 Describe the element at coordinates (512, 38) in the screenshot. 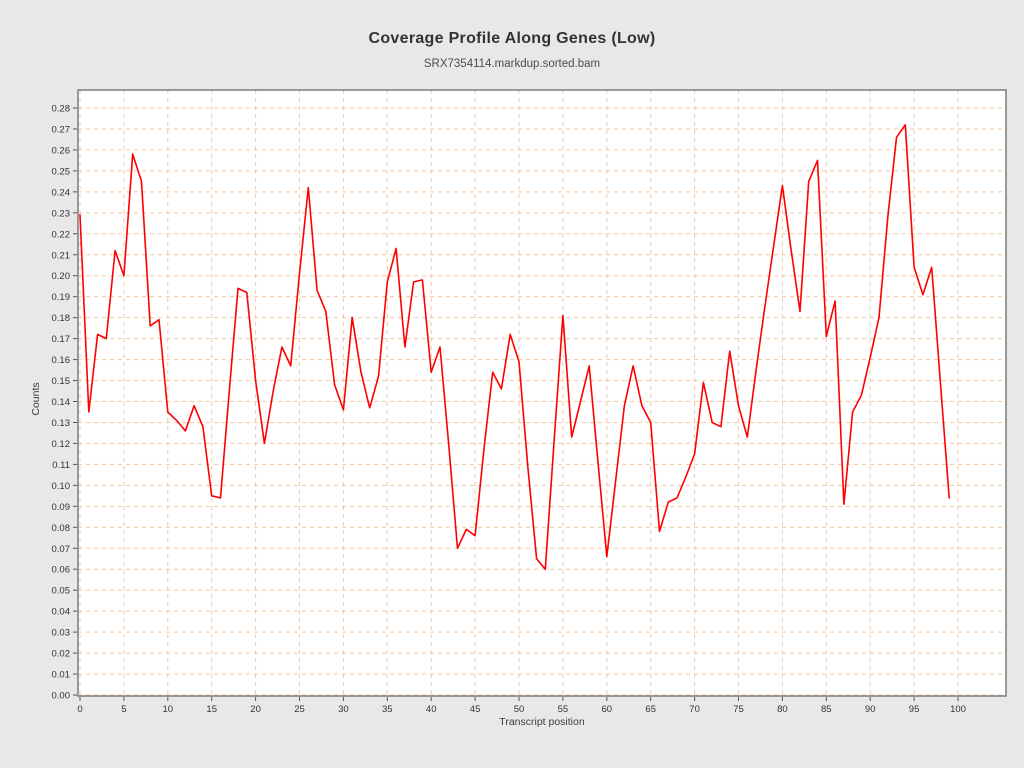

I see `chart-title: Coverage Profile Along Genes (Low)` at that location.